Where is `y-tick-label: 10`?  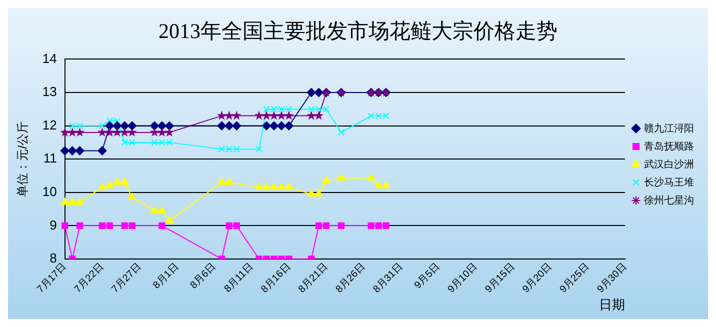 y-tick-label: 10 is located at coordinates (49, 191).